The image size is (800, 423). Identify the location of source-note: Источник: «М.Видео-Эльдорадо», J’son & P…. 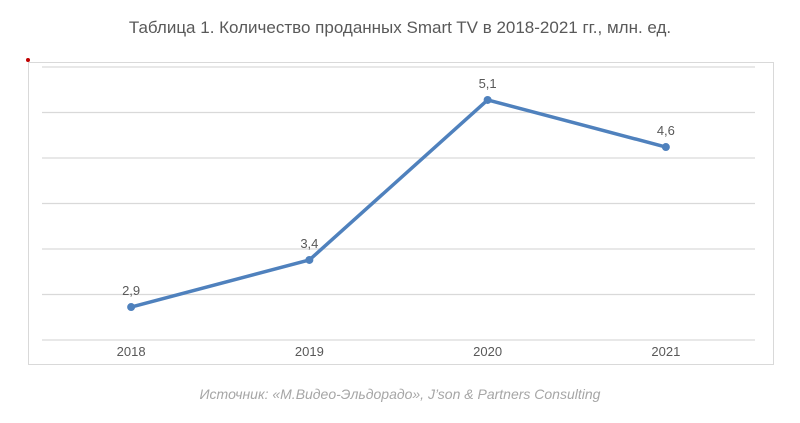
(400, 394).